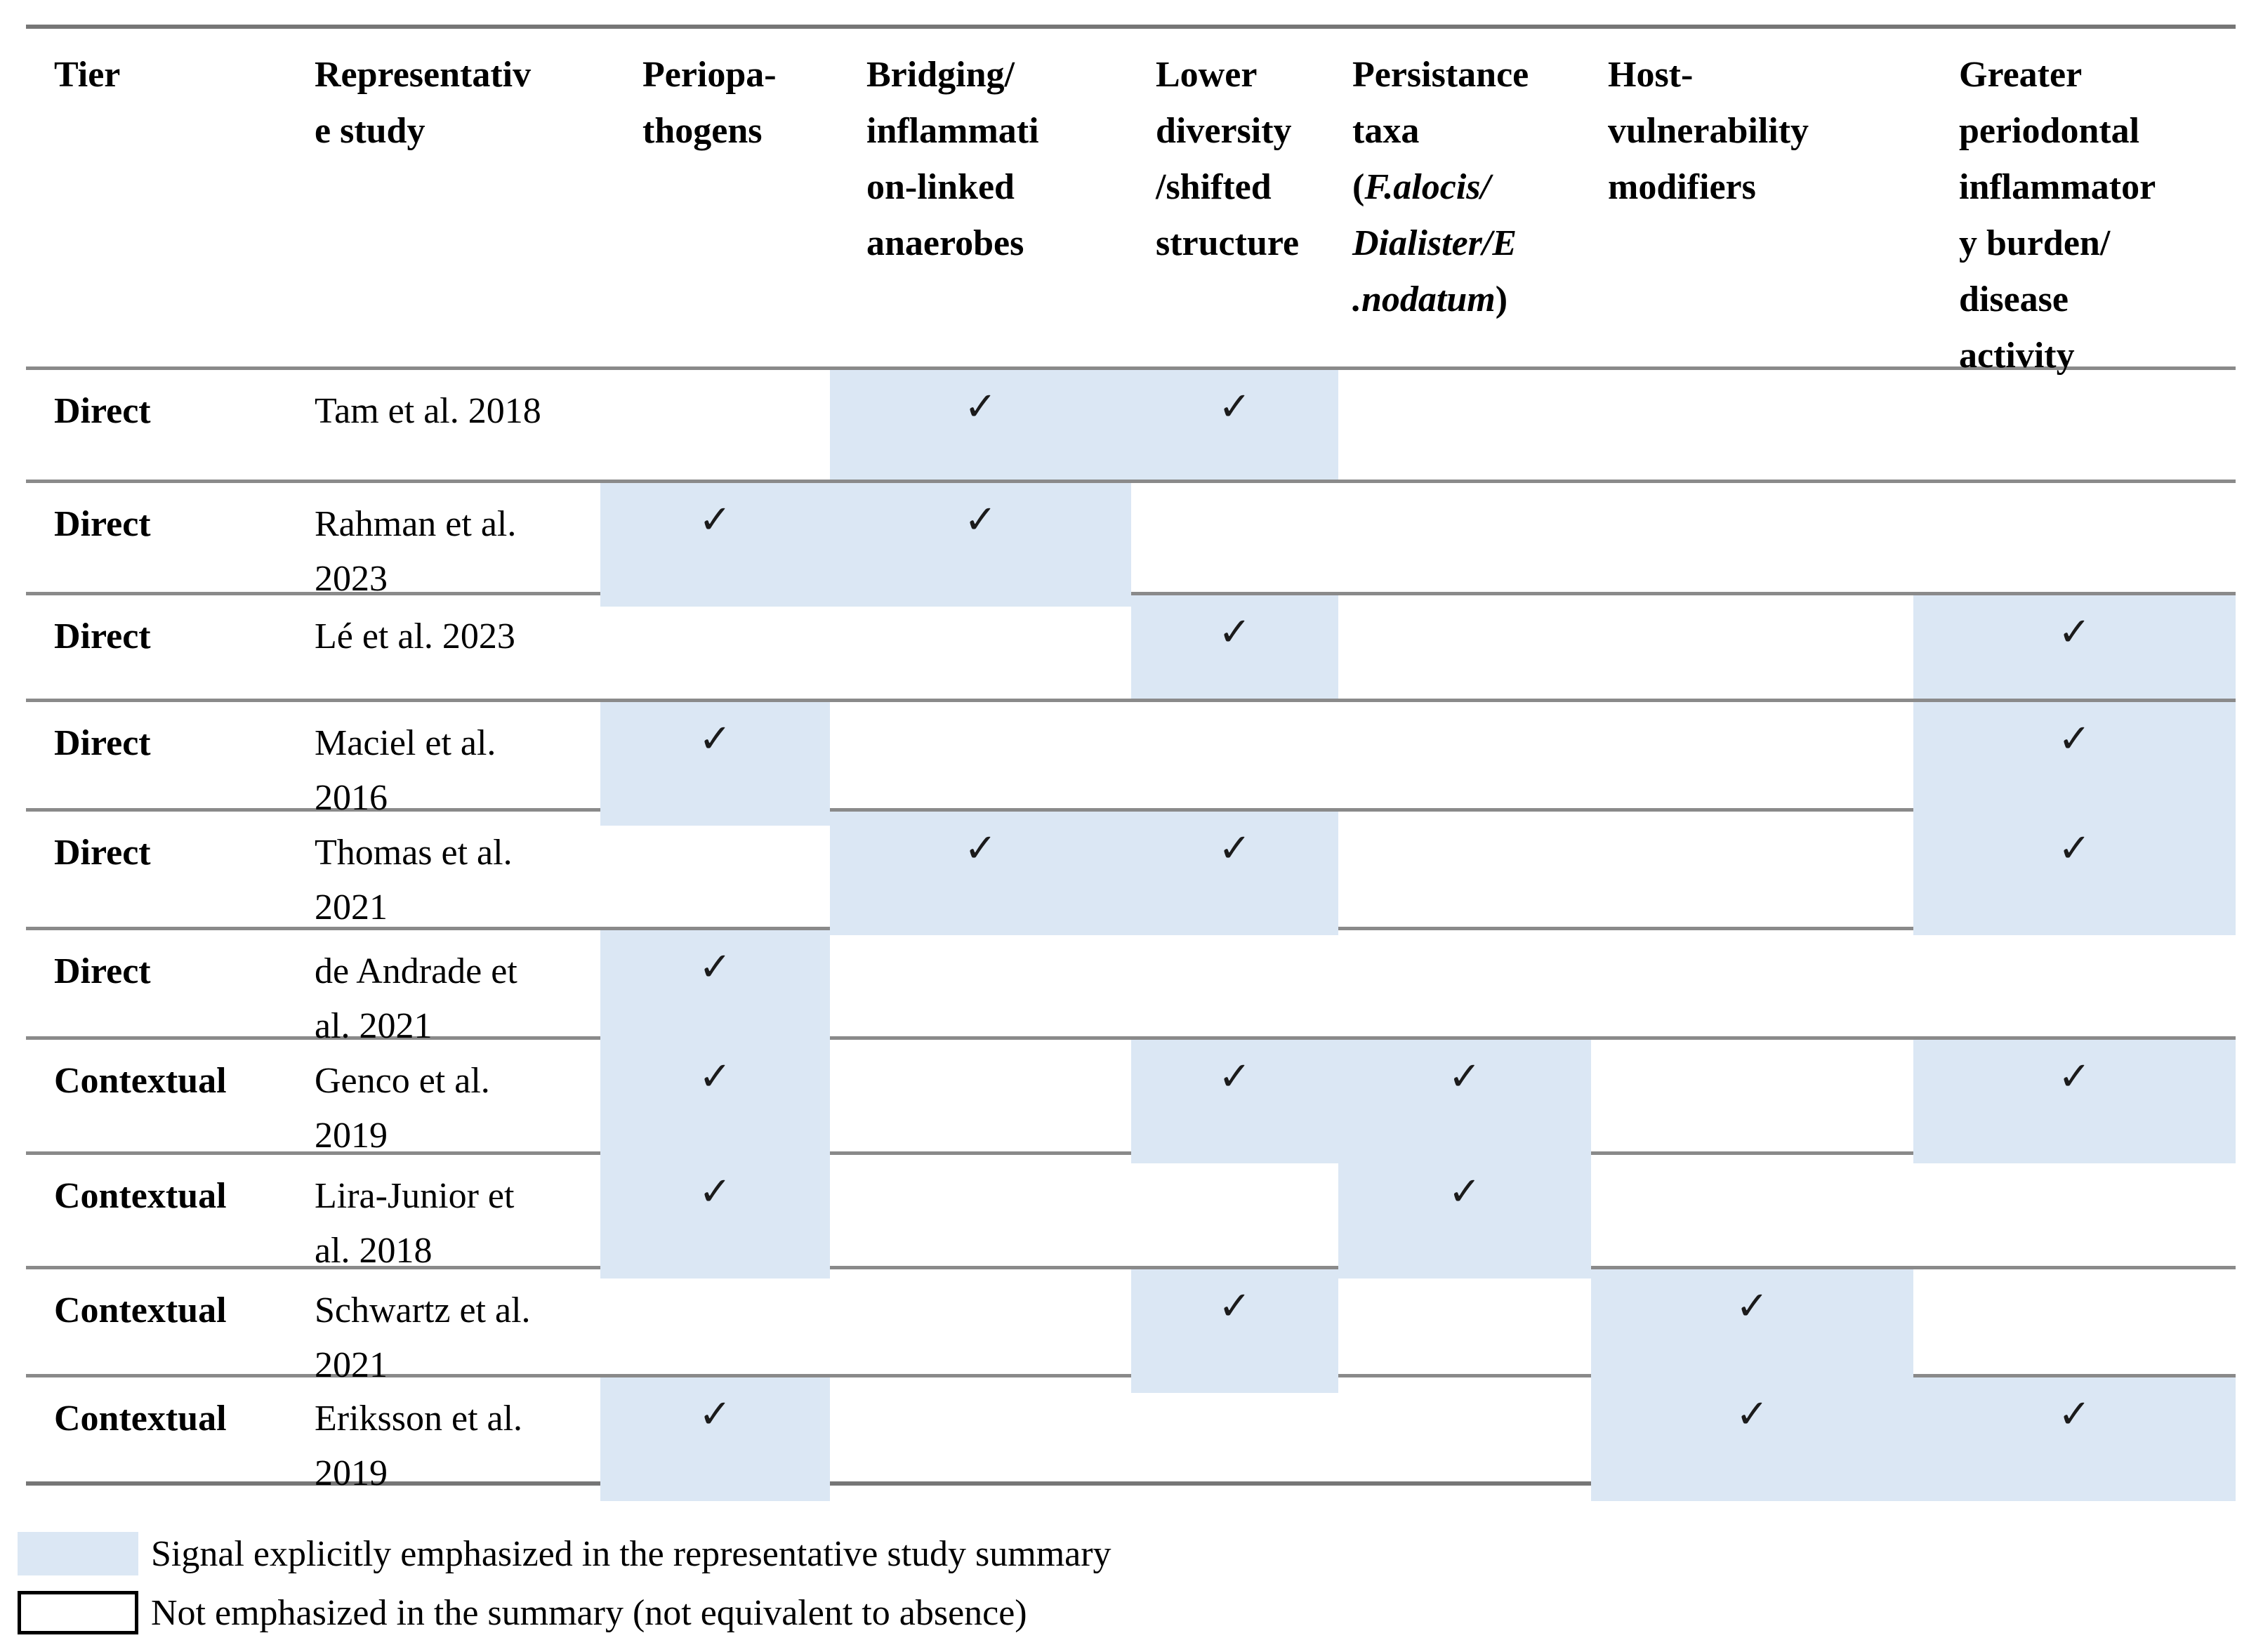 This screenshot has height=1652, width=2263. I want to click on legend-swatch-not-emphasized, so click(78, 1612).